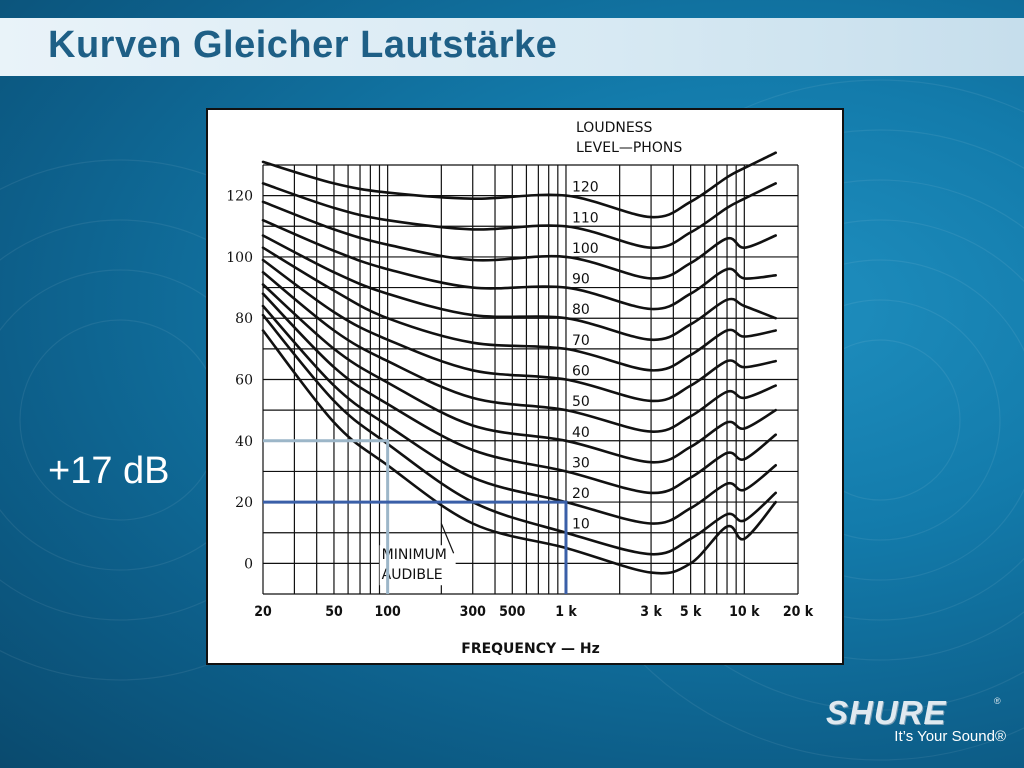 The height and width of the screenshot is (768, 1024). What do you see at coordinates (566, 612) in the screenshot?
I see `x-tick-label: 1 k` at bounding box center [566, 612].